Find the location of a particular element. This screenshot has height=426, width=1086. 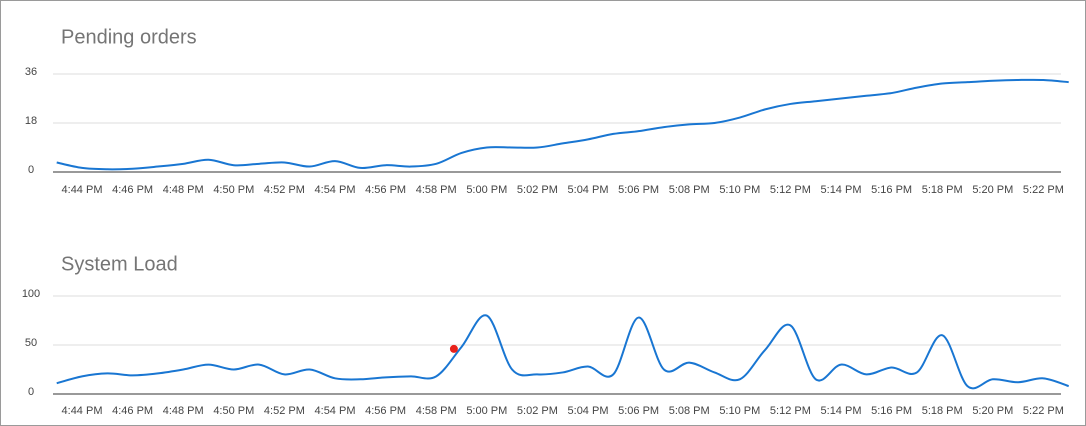

y-tick-label: 18 is located at coordinates (31, 121).